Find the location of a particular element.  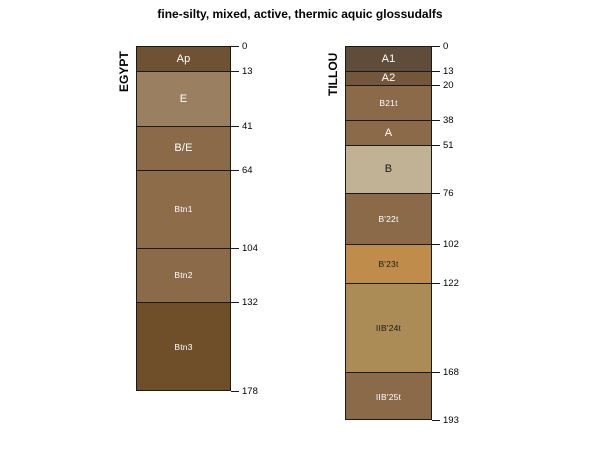

horizon-b21t: B21t is located at coordinates (388, 103).